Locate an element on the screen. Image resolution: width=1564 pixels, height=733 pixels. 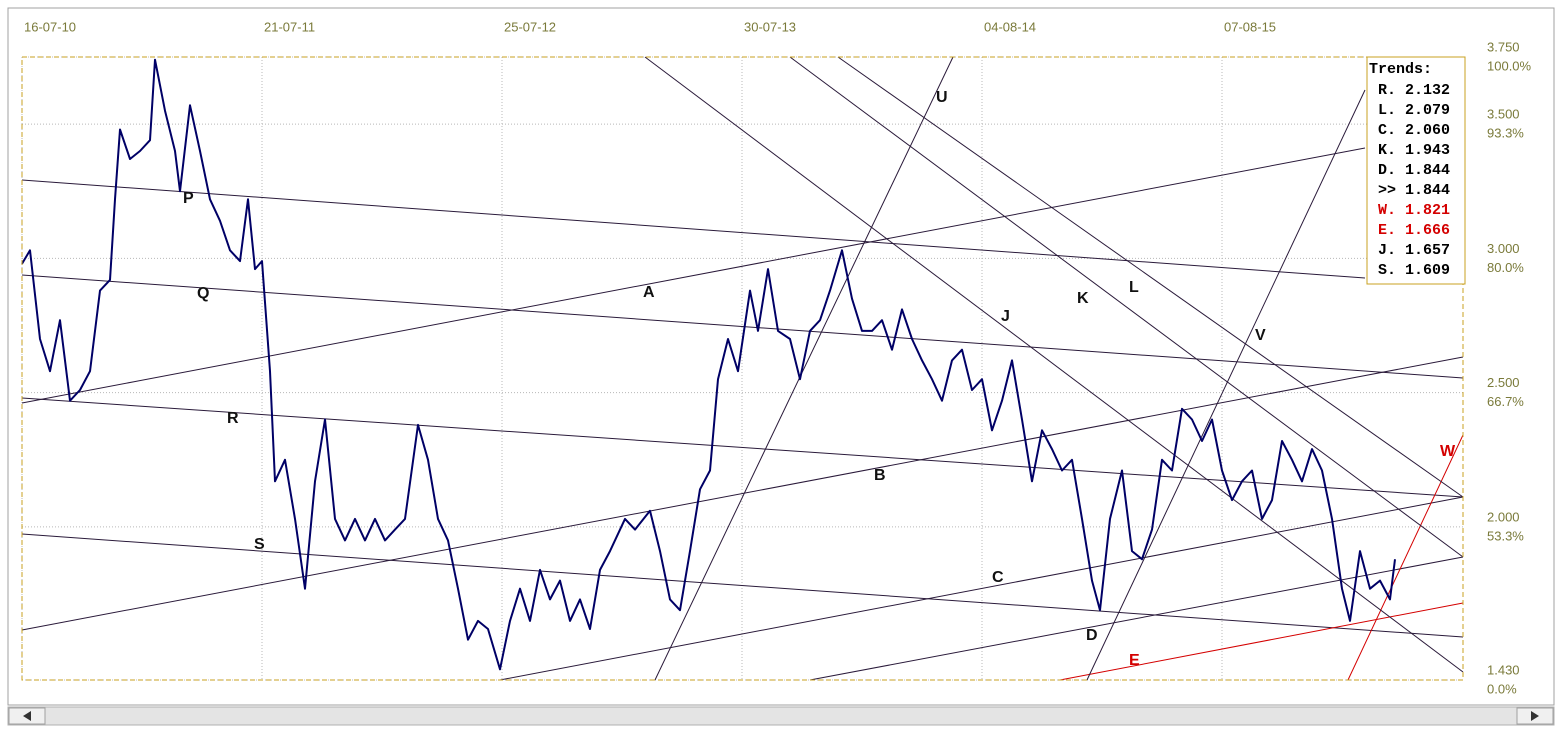
x-tick-label: 07-08-15 is located at coordinates (1250, 26).